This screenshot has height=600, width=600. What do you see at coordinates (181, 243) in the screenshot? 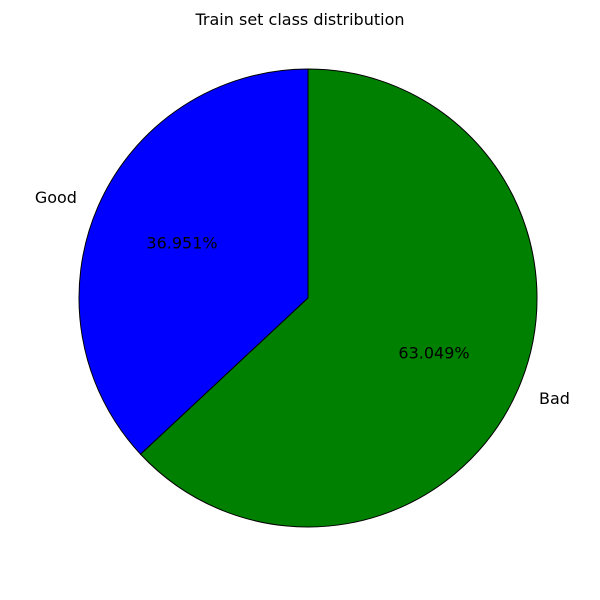
I see `pct-label-good: 36.951%` at bounding box center [181, 243].